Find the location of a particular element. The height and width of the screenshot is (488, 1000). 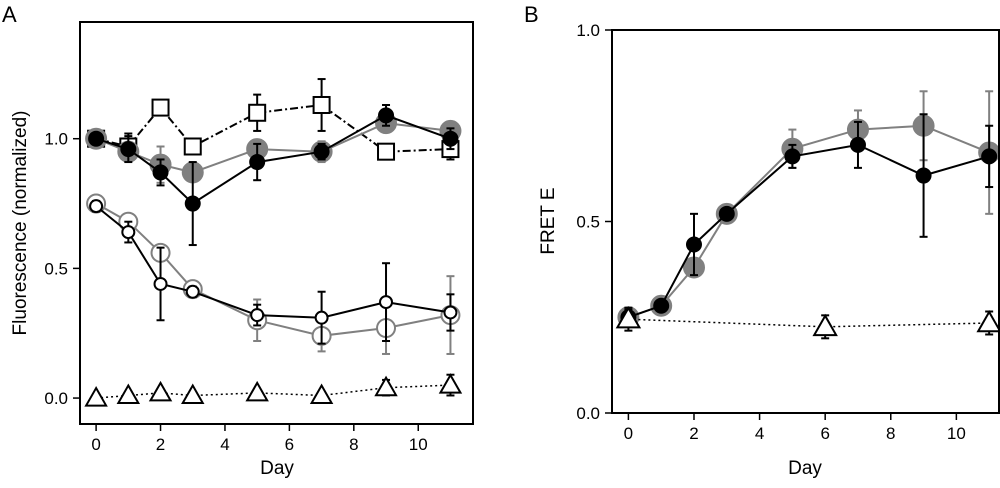

panel-b-label: B is located at coordinates (531, 14).